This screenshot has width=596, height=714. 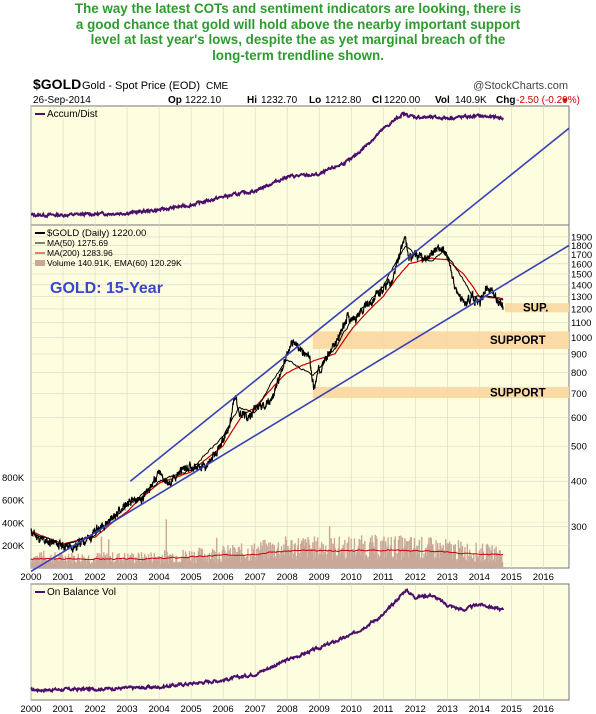 What do you see at coordinates (106, 288) in the screenshot?
I see `annotation-title: GOLD: 15-Year` at bounding box center [106, 288].